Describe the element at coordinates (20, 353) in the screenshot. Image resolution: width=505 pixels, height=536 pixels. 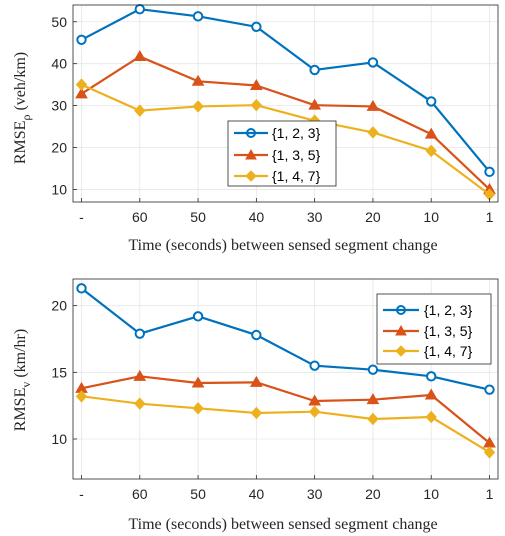
I see `y-axis-label-unit: (km/hr)` at that location.